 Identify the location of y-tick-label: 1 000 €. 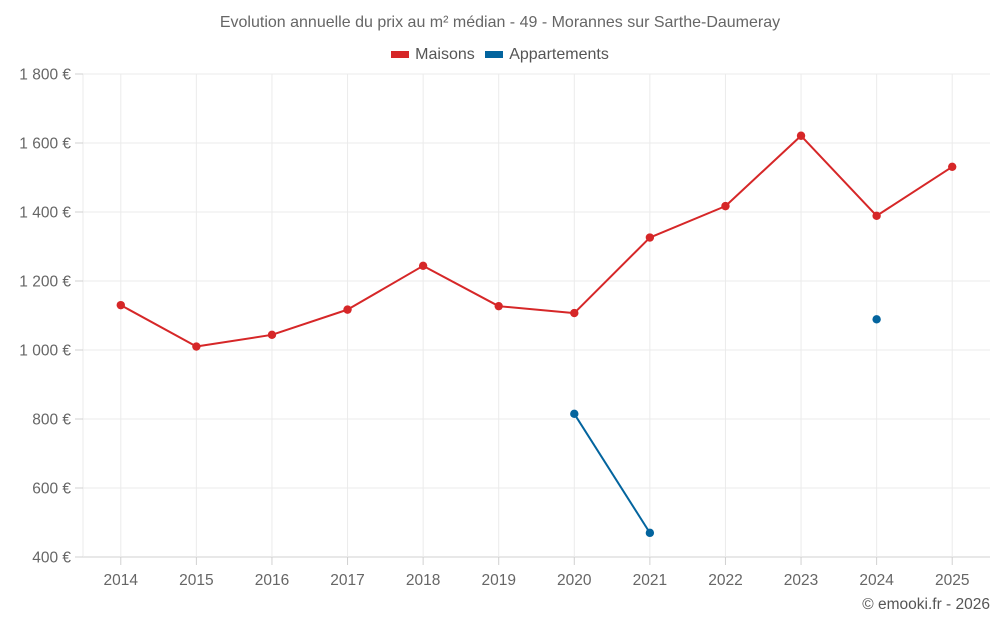
(45, 351).